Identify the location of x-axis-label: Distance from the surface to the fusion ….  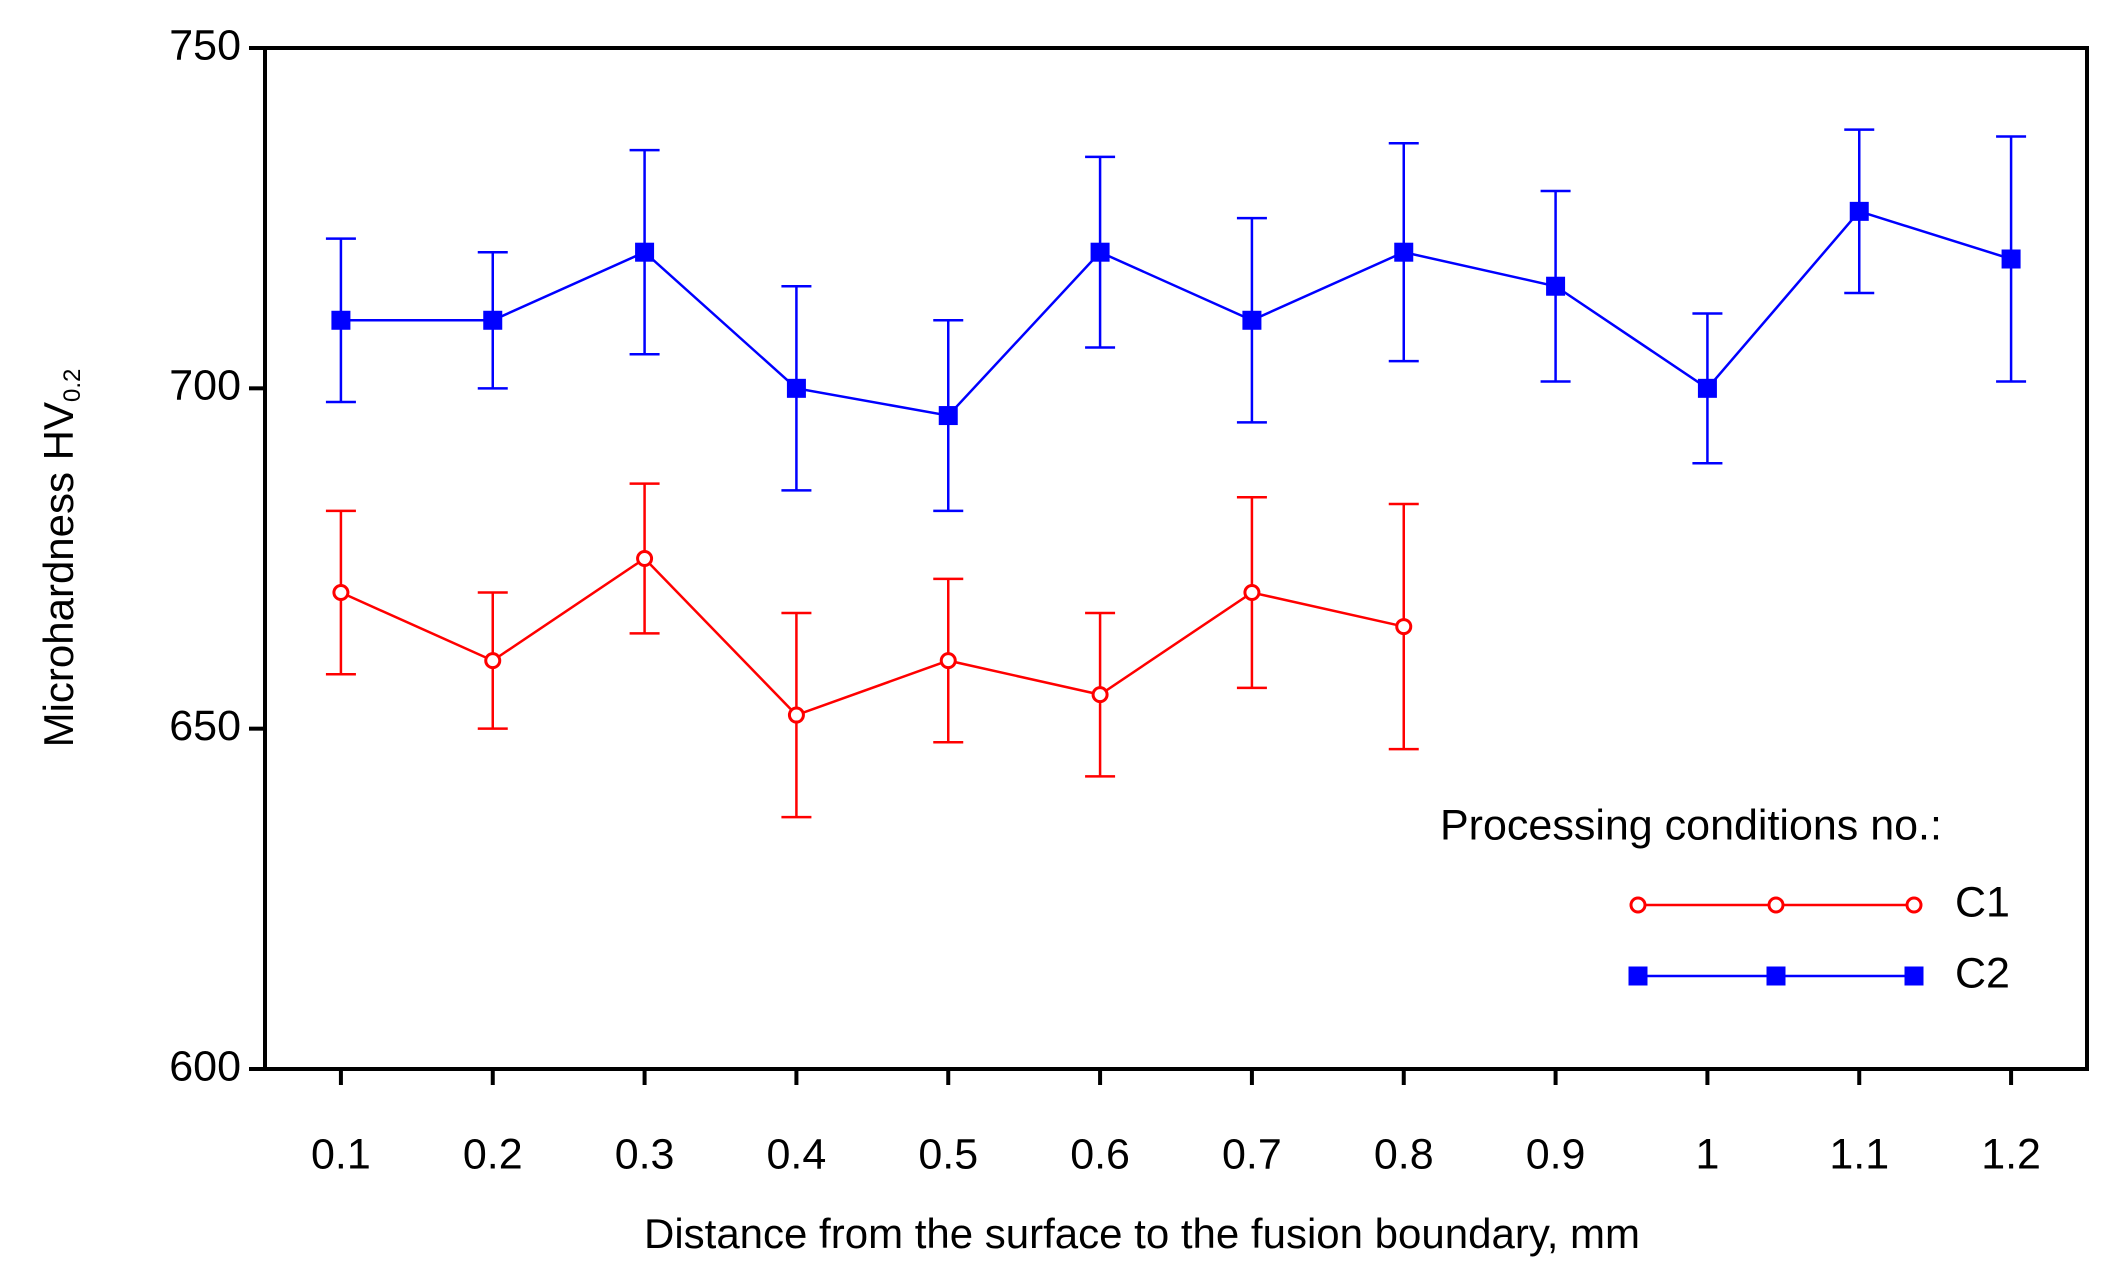
(1142, 1233).